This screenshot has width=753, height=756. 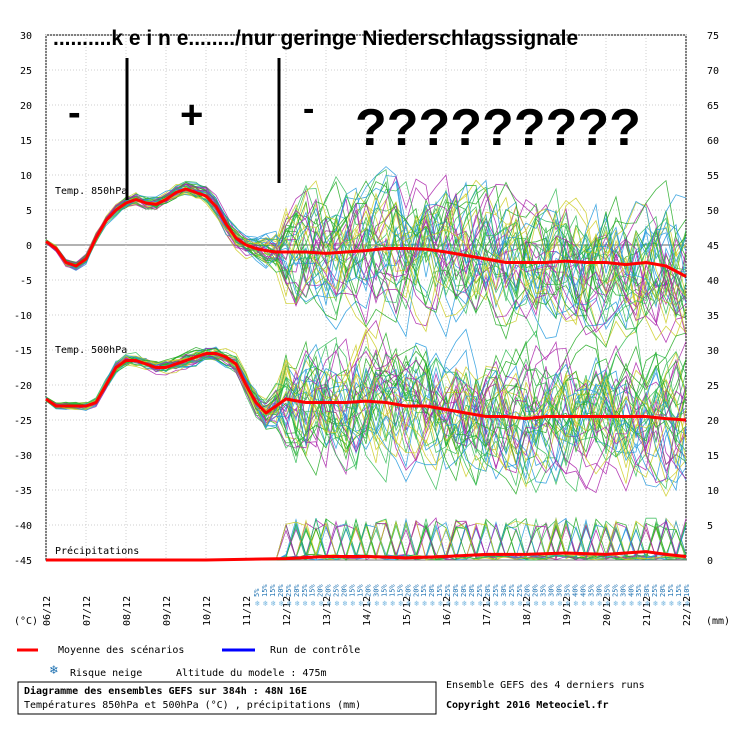 What do you see at coordinates (23, 386) in the screenshot?
I see `left-tick-label: -20` at bounding box center [23, 386].